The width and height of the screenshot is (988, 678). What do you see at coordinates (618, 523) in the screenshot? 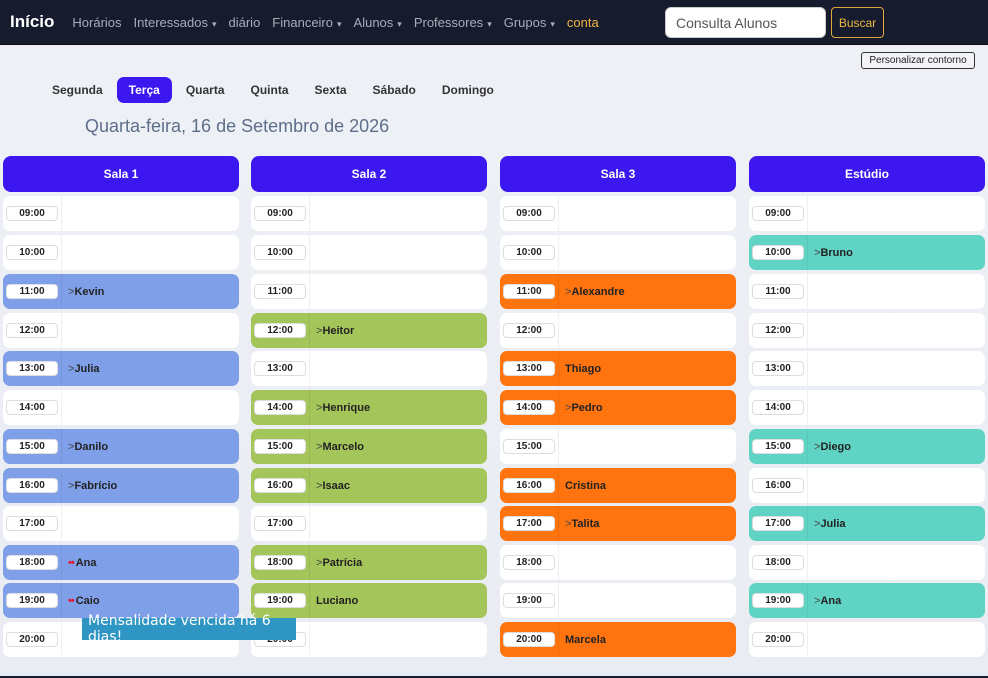
I see `booked-slot: 17:00 >Talita` at bounding box center [618, 523].